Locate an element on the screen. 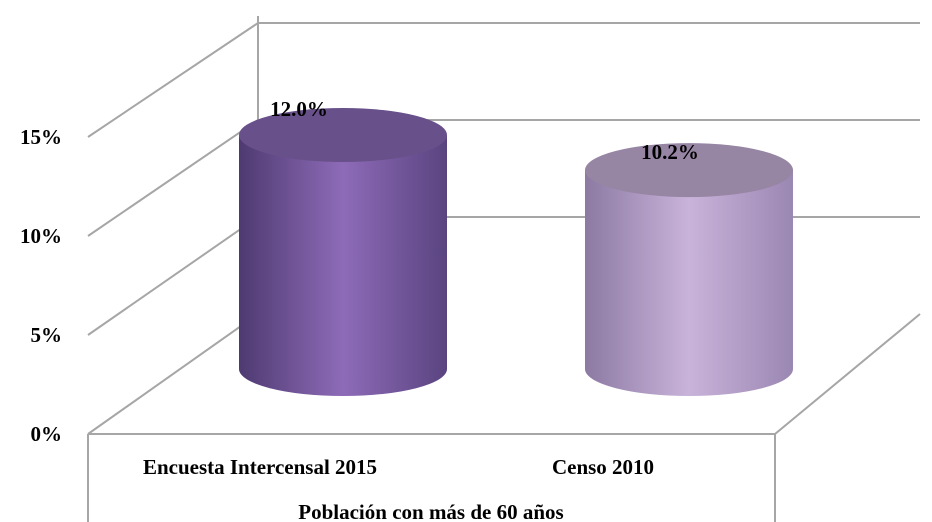 This screenshot has width=932, height=522. category-label: Censo 2010 is located at coordinates (603, 467).